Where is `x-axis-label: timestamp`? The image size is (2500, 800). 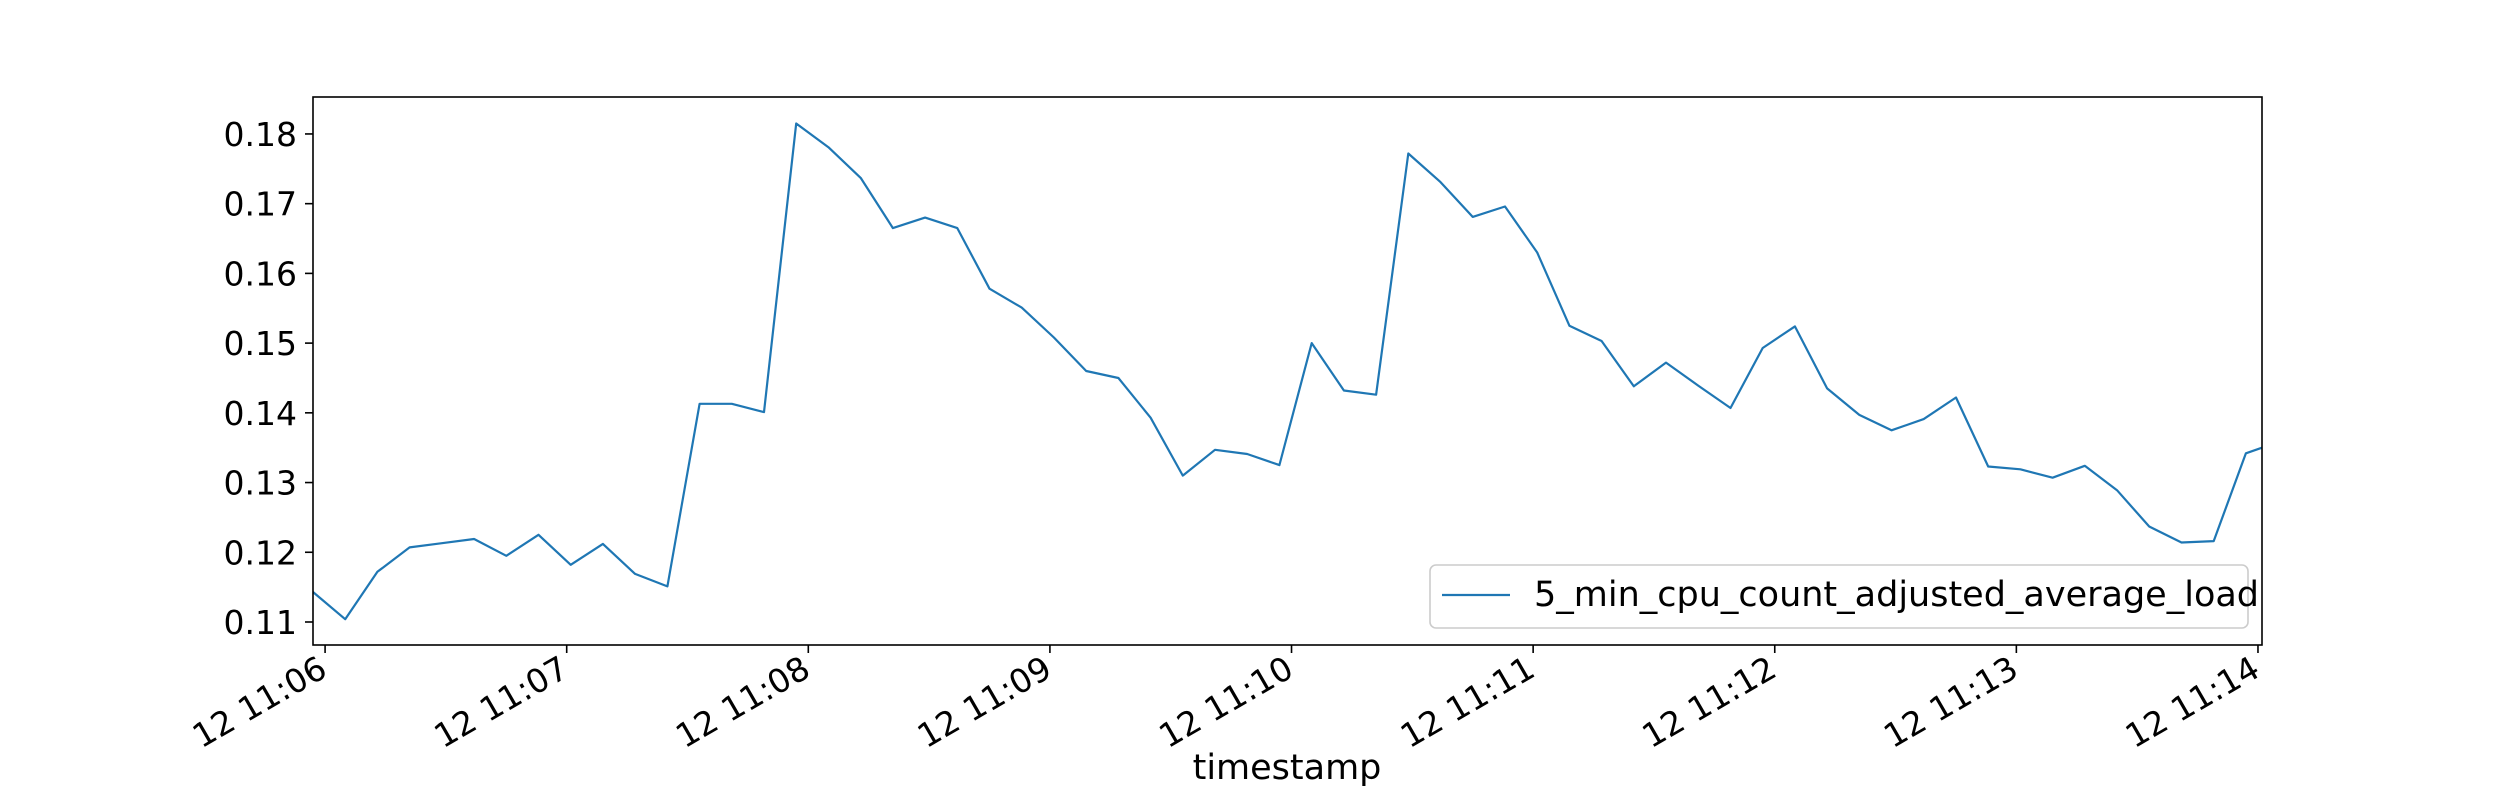 x-axis-label: timestamp is located at coordinates (1287, 768).